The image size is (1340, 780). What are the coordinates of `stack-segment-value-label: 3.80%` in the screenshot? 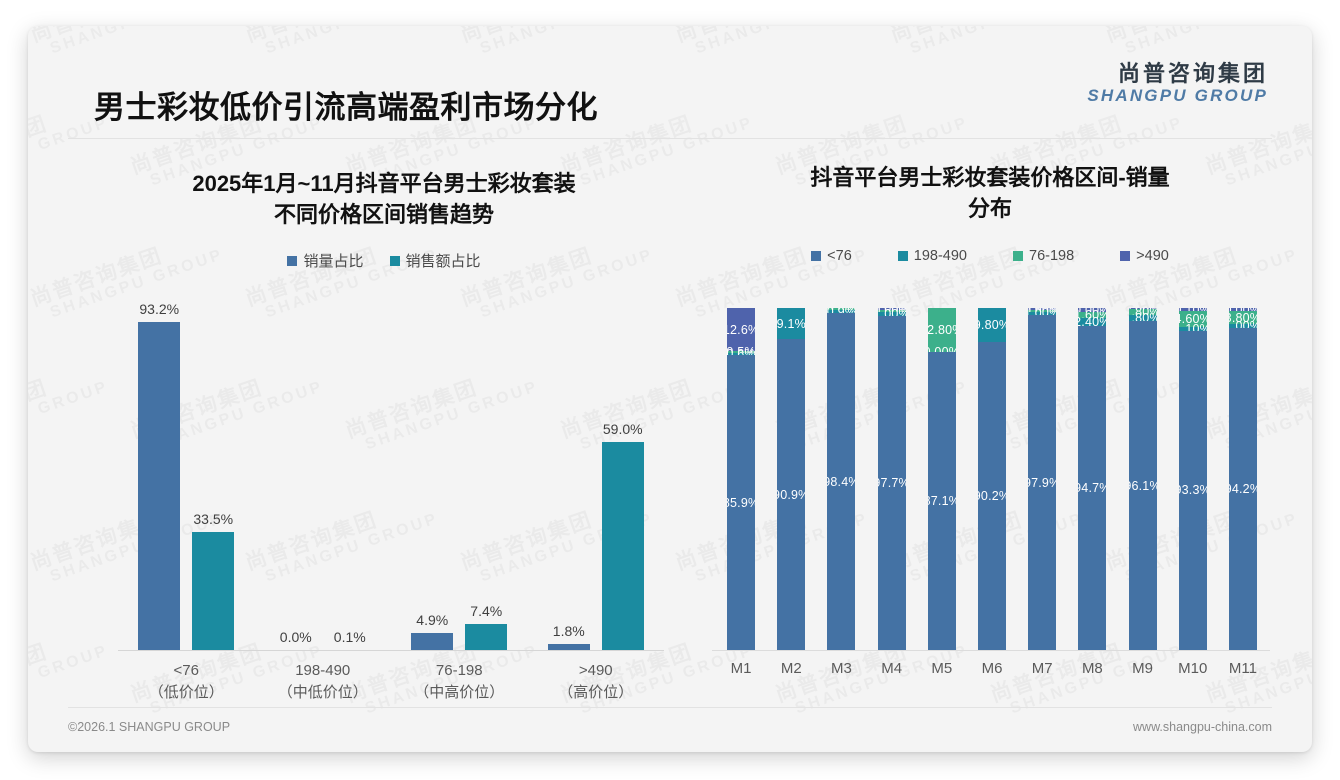 It's located at (1243, 317).